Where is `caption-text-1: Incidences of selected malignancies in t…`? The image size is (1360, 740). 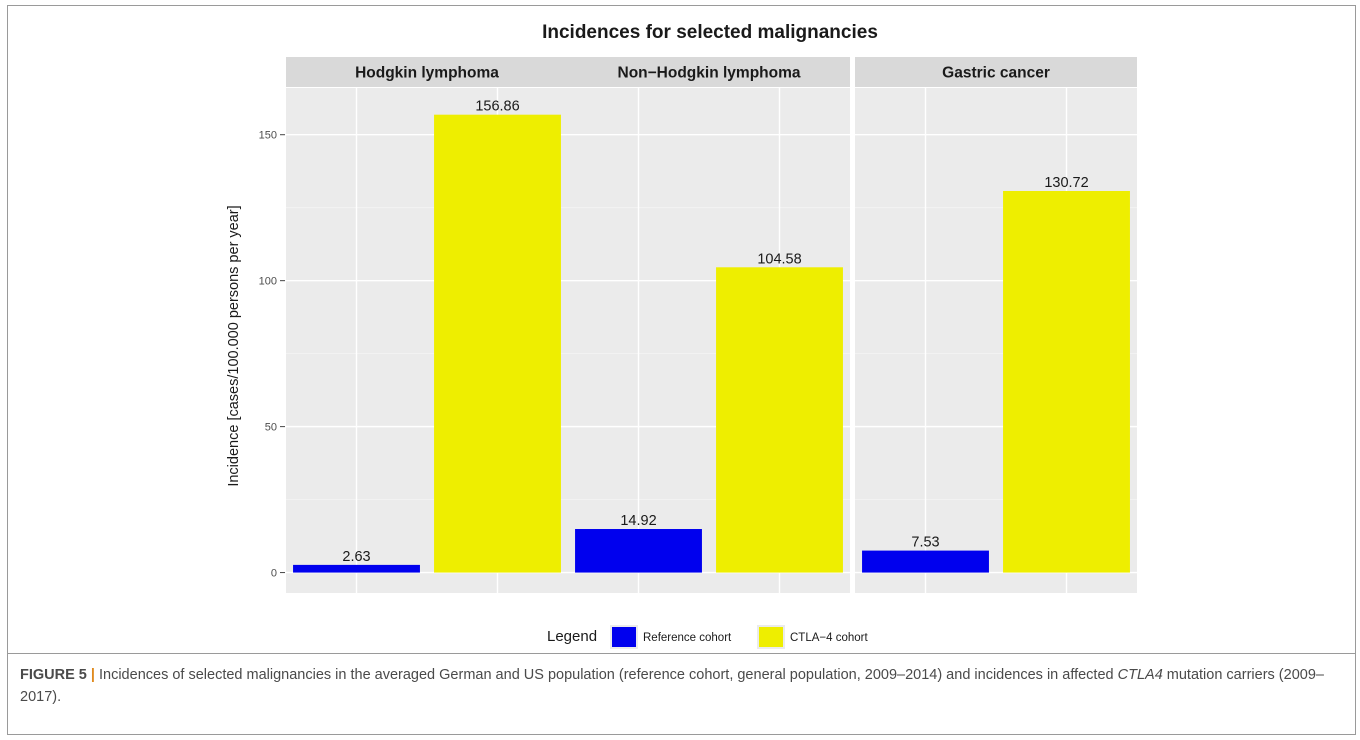
caption-text-1: Incidences of selected malignancies in t… is located at coordinates (606, 675).